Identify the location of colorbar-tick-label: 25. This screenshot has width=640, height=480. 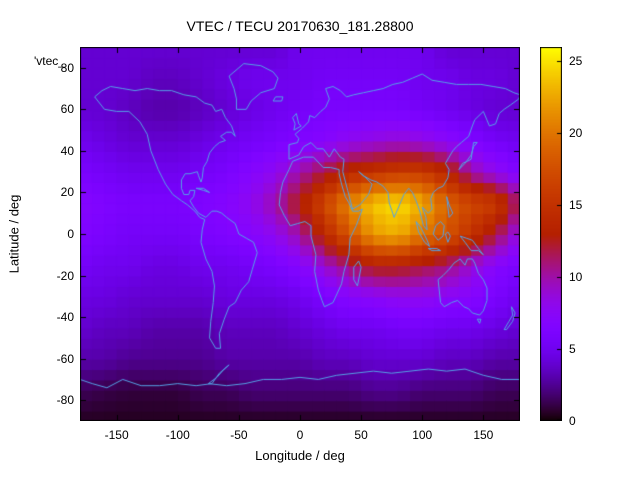
(576, 61).